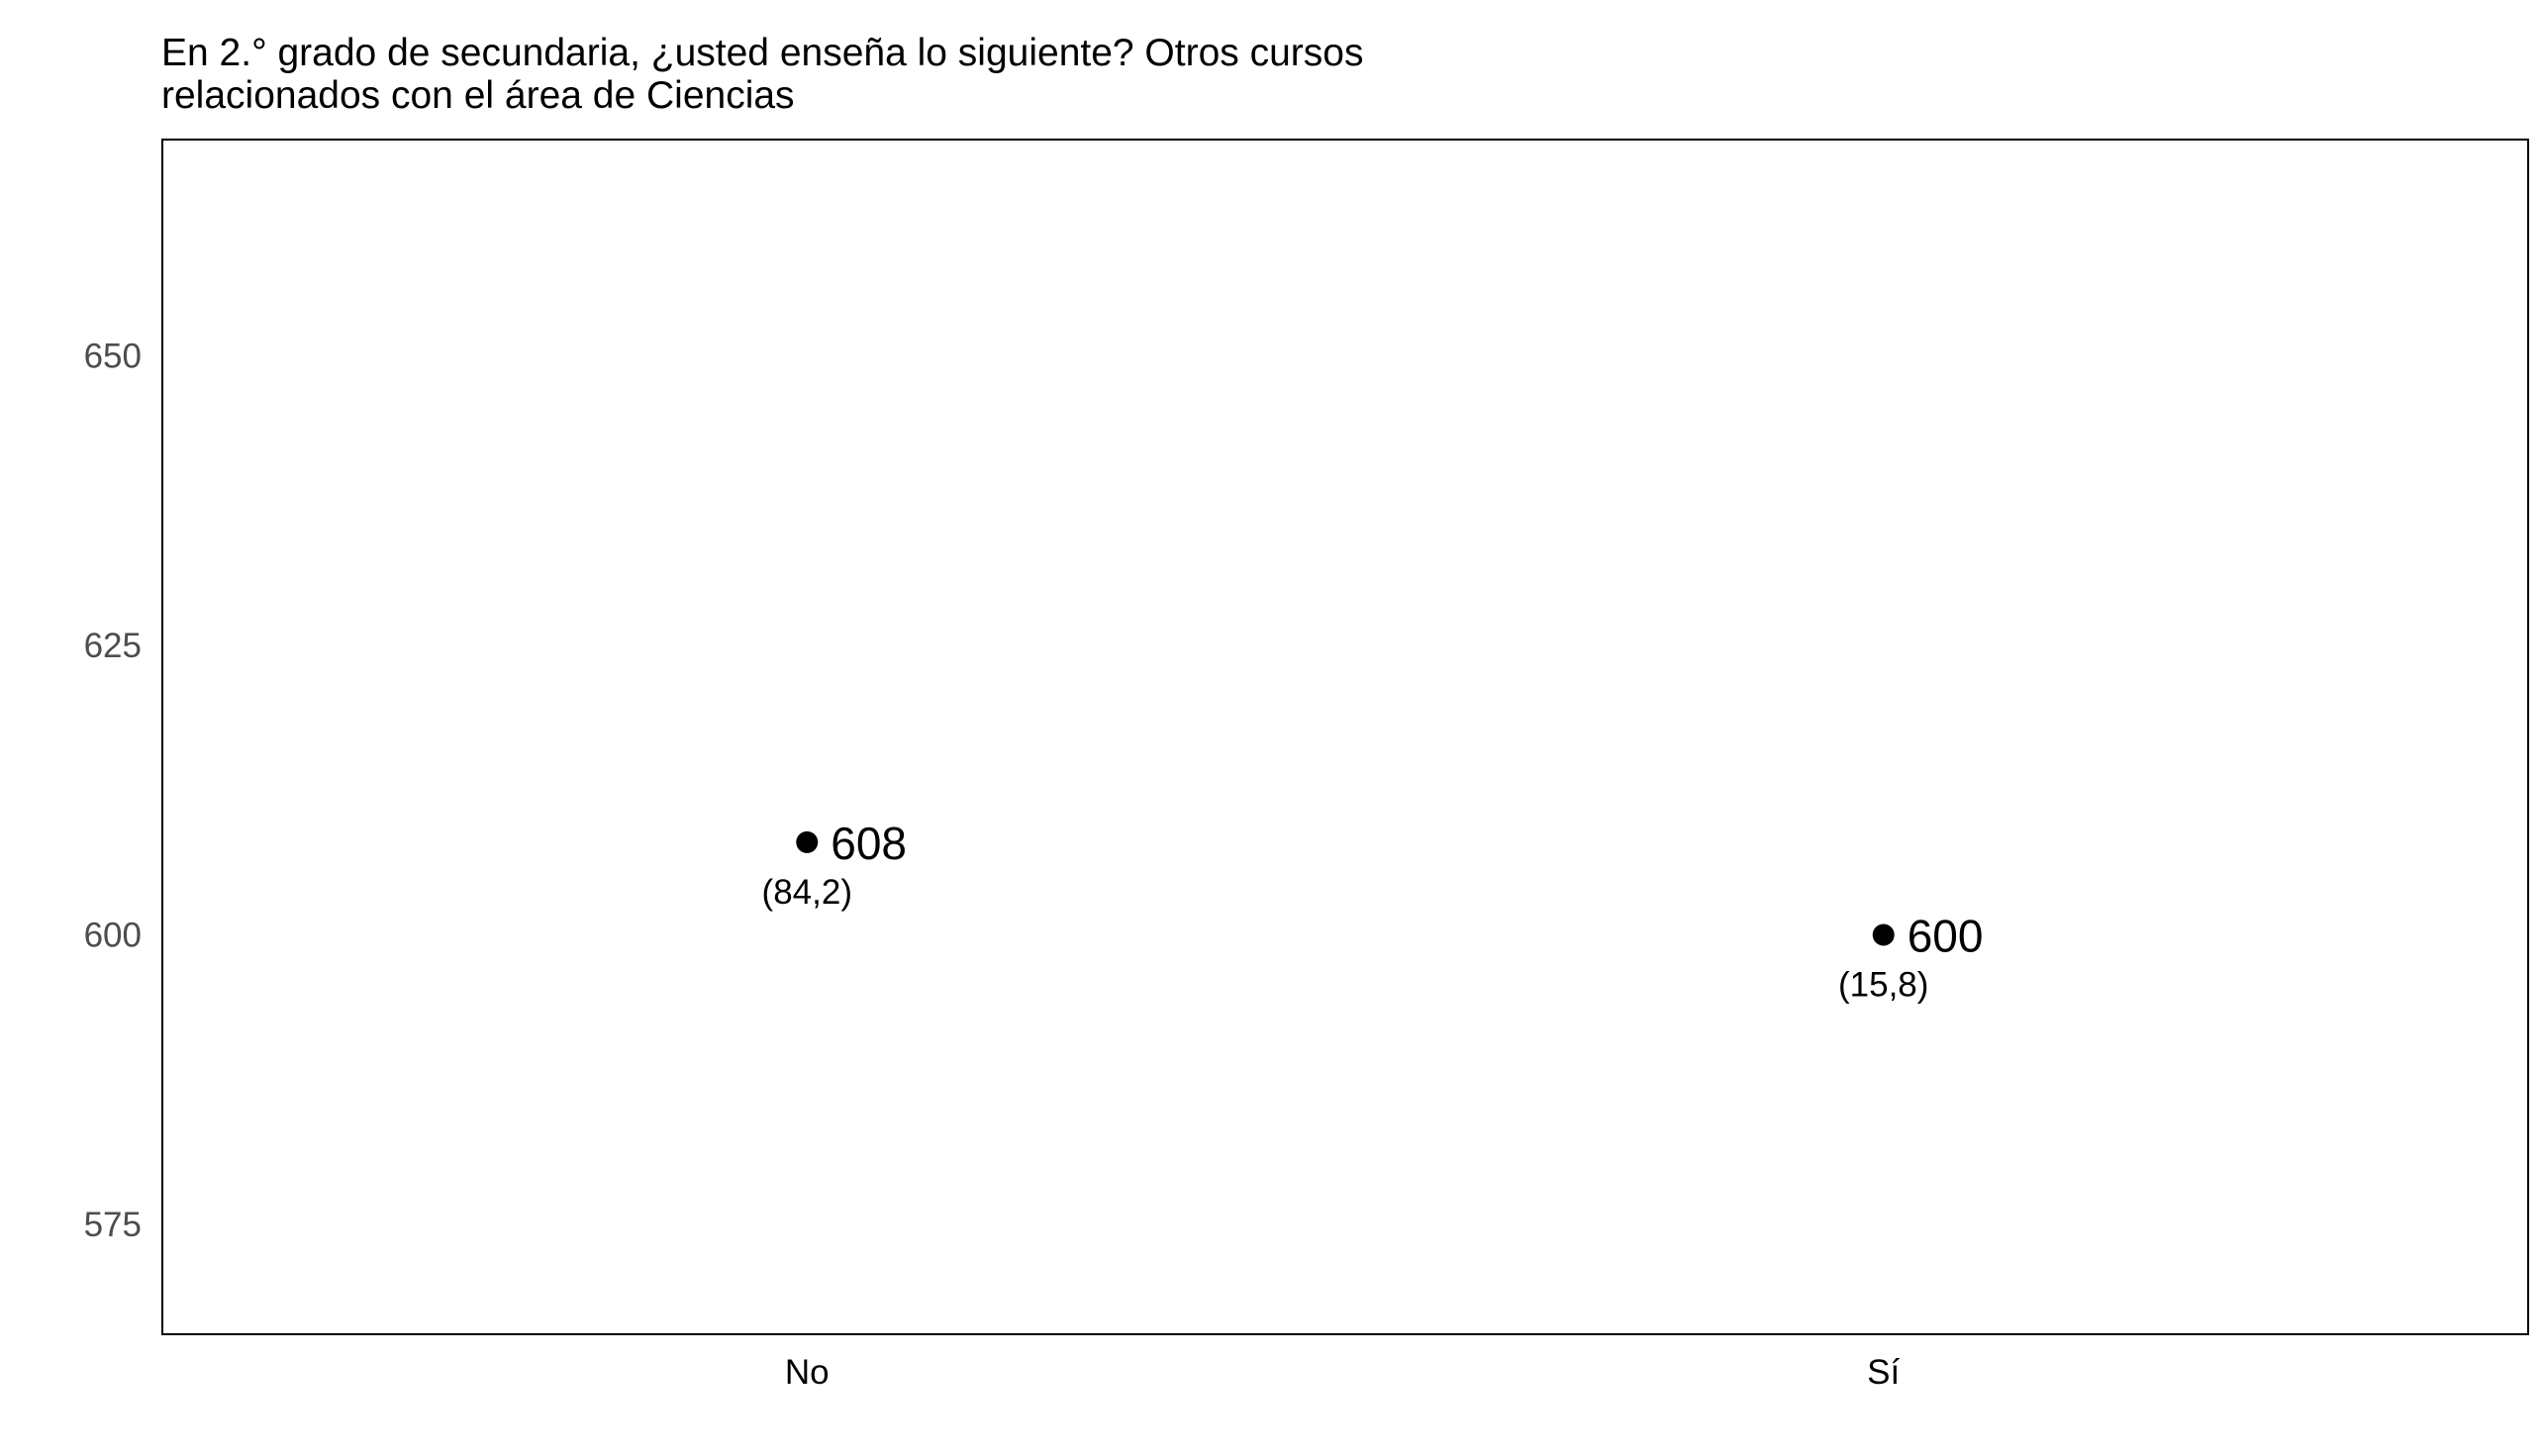  What do you see at coordinates (1343, 1372) in the screenshot?
I see `x-axis: No Sí` at bounding box center [1343, 1372].